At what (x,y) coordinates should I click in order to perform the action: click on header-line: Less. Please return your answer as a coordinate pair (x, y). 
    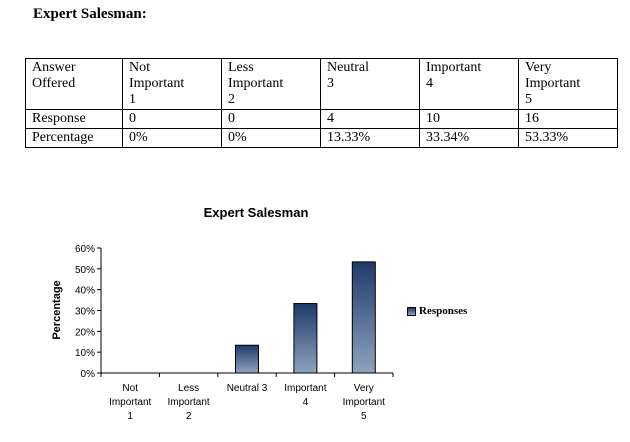
    Looking at the image, I should click on (241, 67).